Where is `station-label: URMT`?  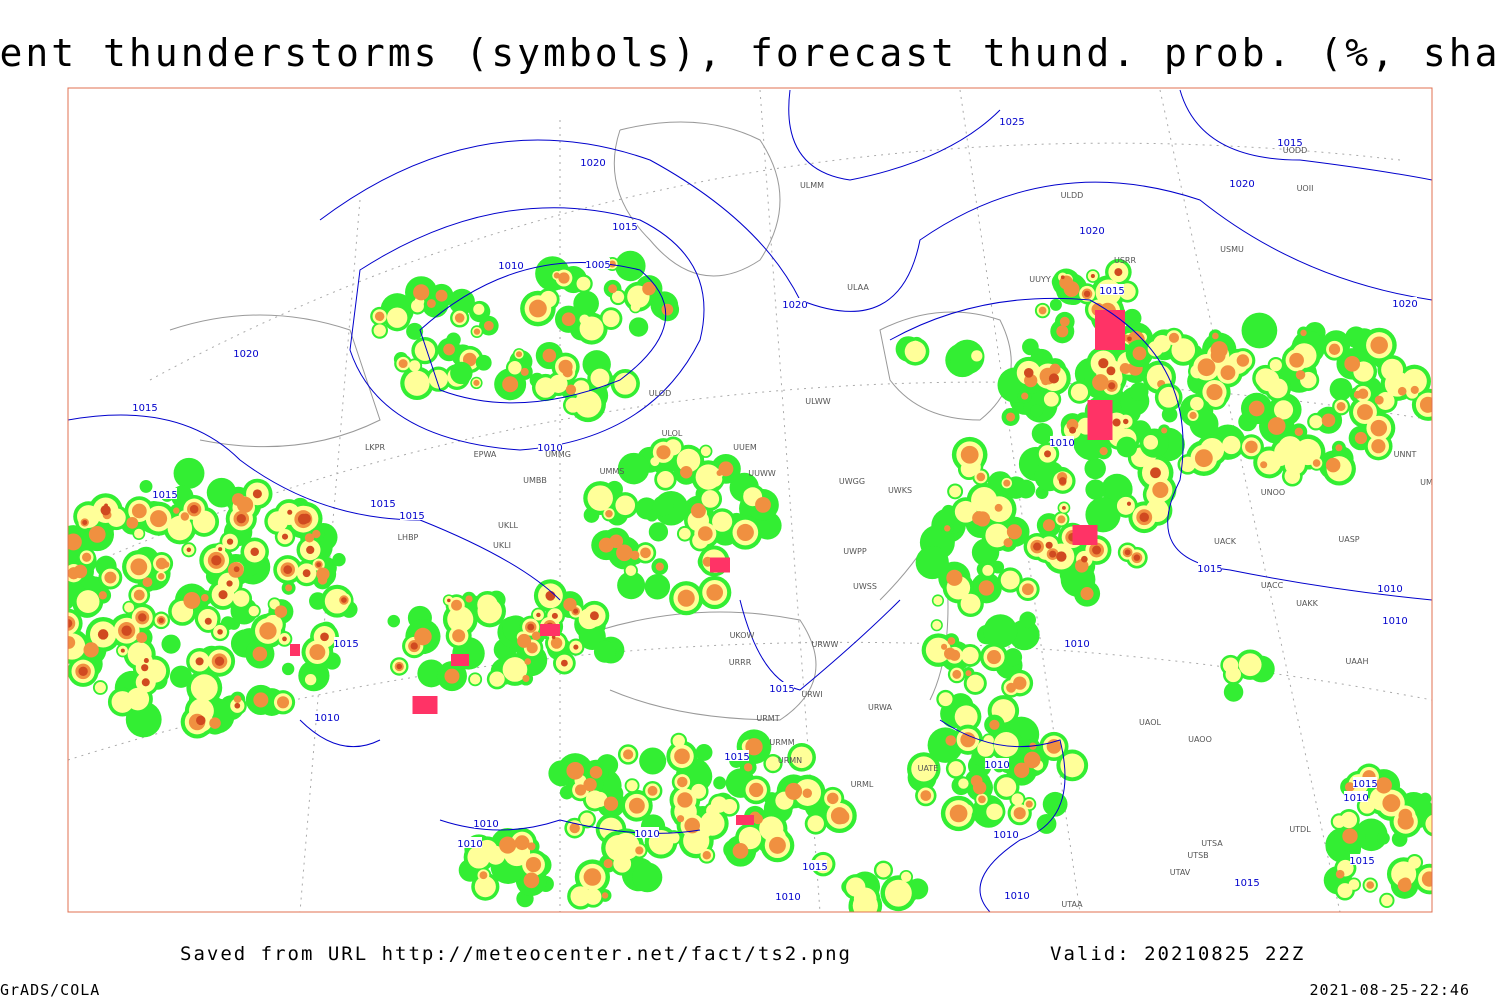
station-label: URMT is located at coordinates (767, 718).